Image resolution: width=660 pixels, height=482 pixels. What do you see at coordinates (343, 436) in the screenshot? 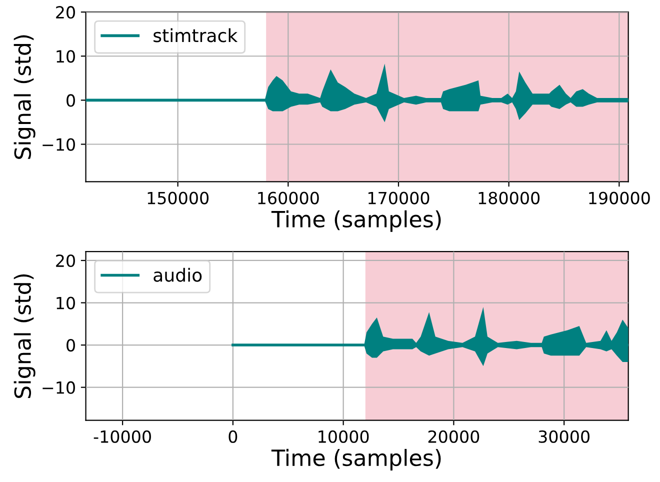
I see `x-tick-label: 10000` at bounding box center [343, 436].